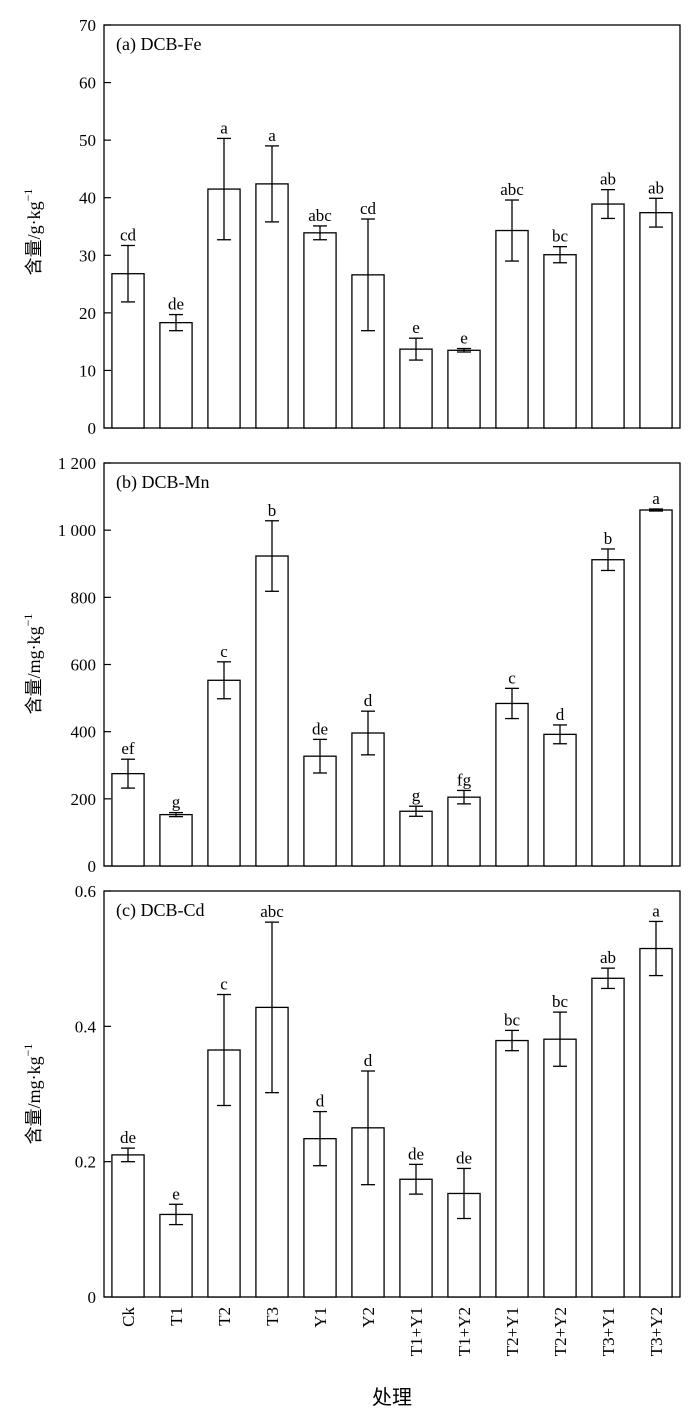 The height and width of the screenshot is (1417, 700). What do you see at coordinates (368, 1317) in the screenshot?
I see `x-tick-label: Y2` at bounding box center [368, 1317].